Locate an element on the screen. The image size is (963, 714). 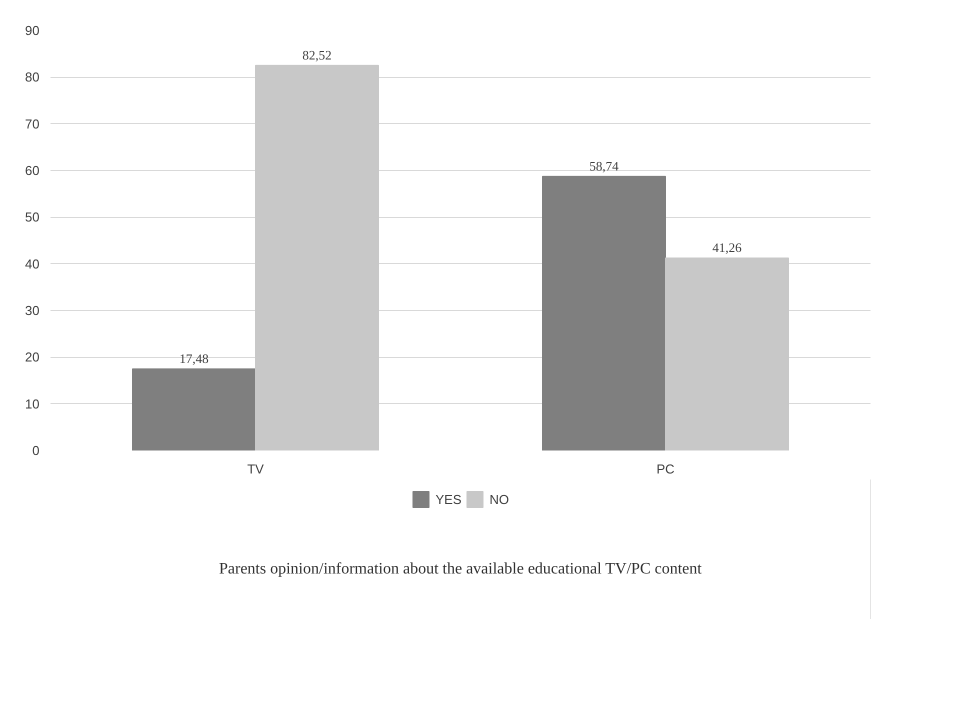
y-tick-label: 70 is located at coordinates (32, 124).